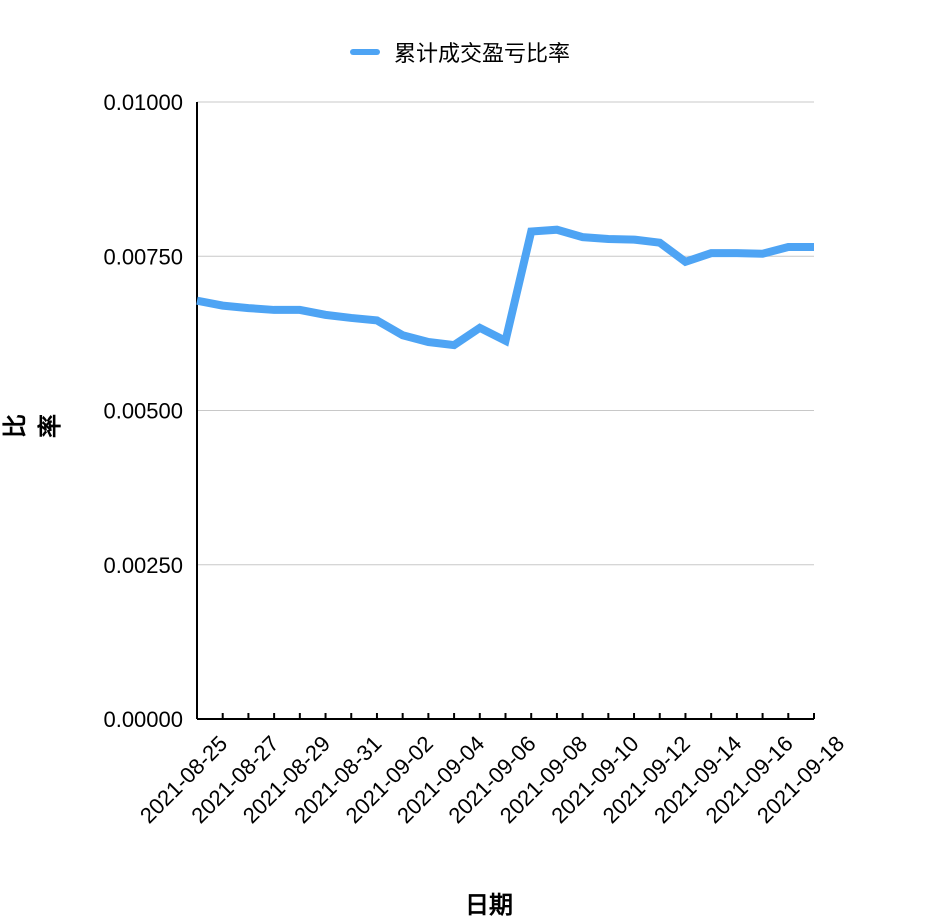 This screenshot has height=922, width=930. What do you see at coordinates (143, 102) in the screenshot?
I see `y-tick-label: 0.01000` at bounding box center [143, 102].